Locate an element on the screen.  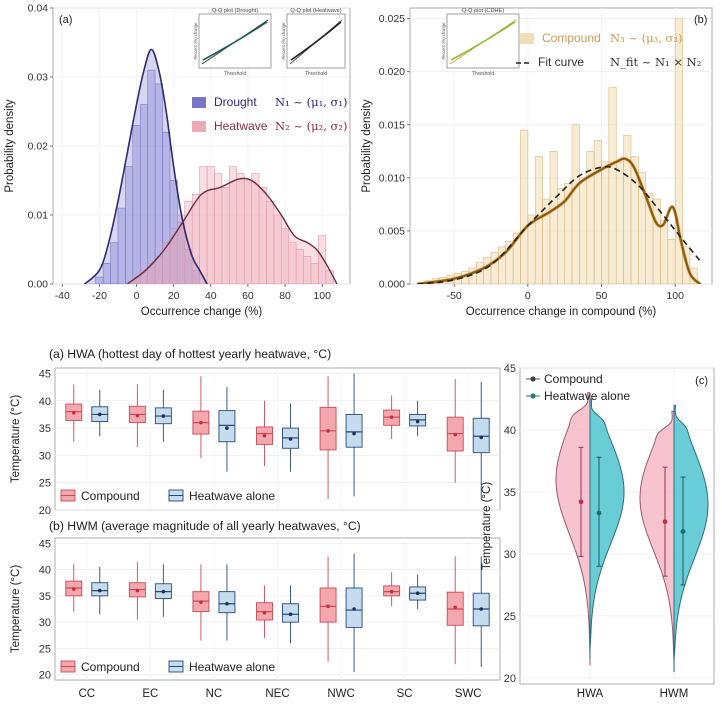
y-tick-label: 20 is located at coordinates (45, 511).